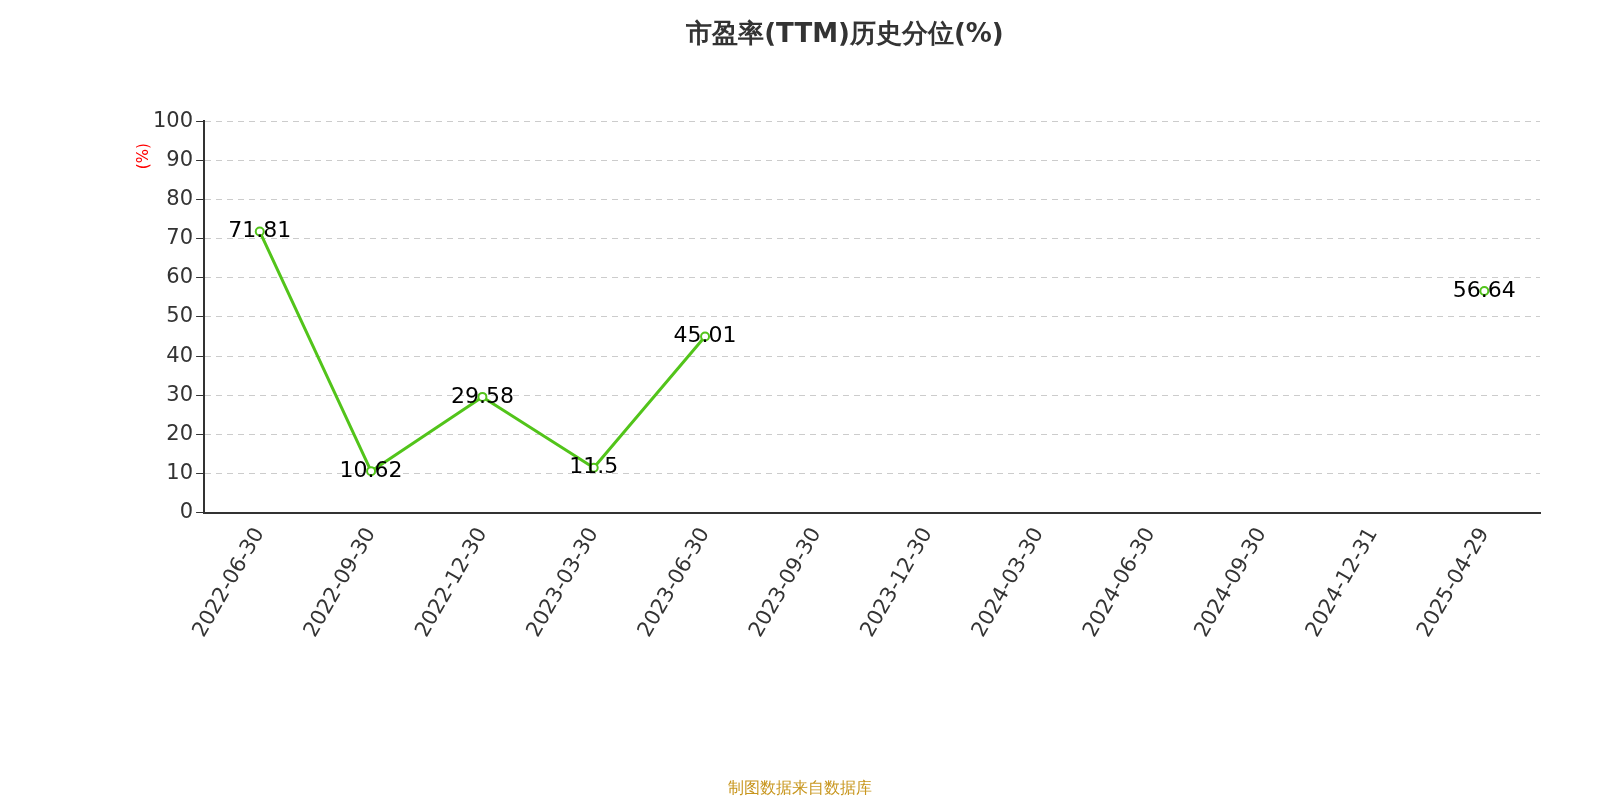  I want to click on text: 制图数据来自数据库, so click(800, 788).